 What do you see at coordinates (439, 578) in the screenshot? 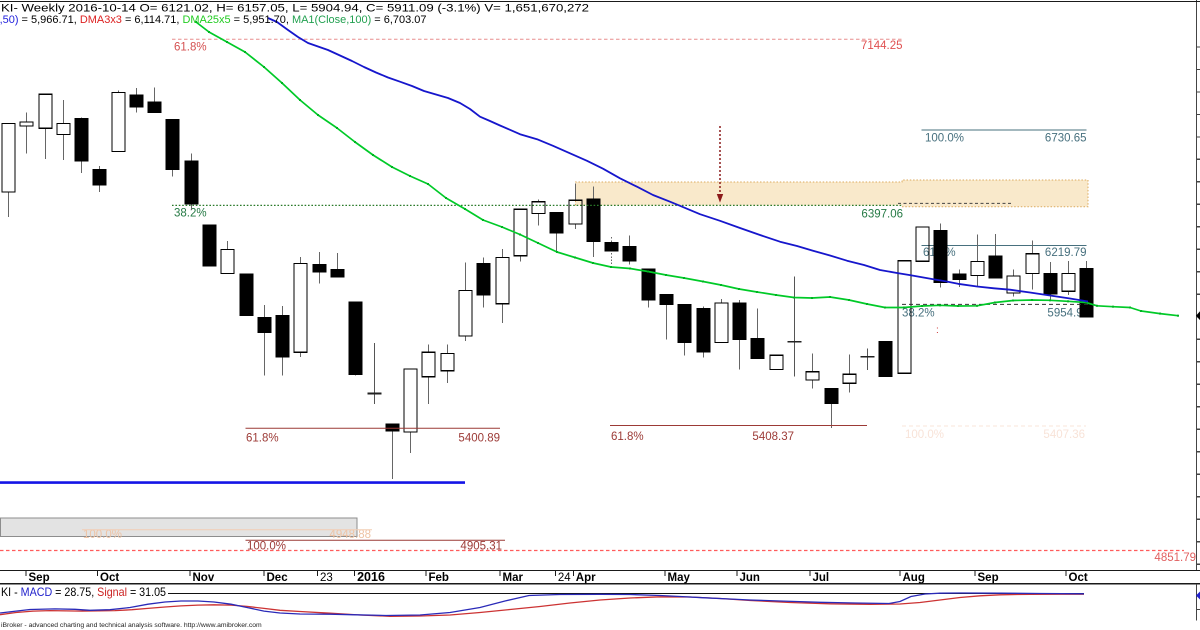
I see `svg-text: Feb` at bounding box center [439, 578].